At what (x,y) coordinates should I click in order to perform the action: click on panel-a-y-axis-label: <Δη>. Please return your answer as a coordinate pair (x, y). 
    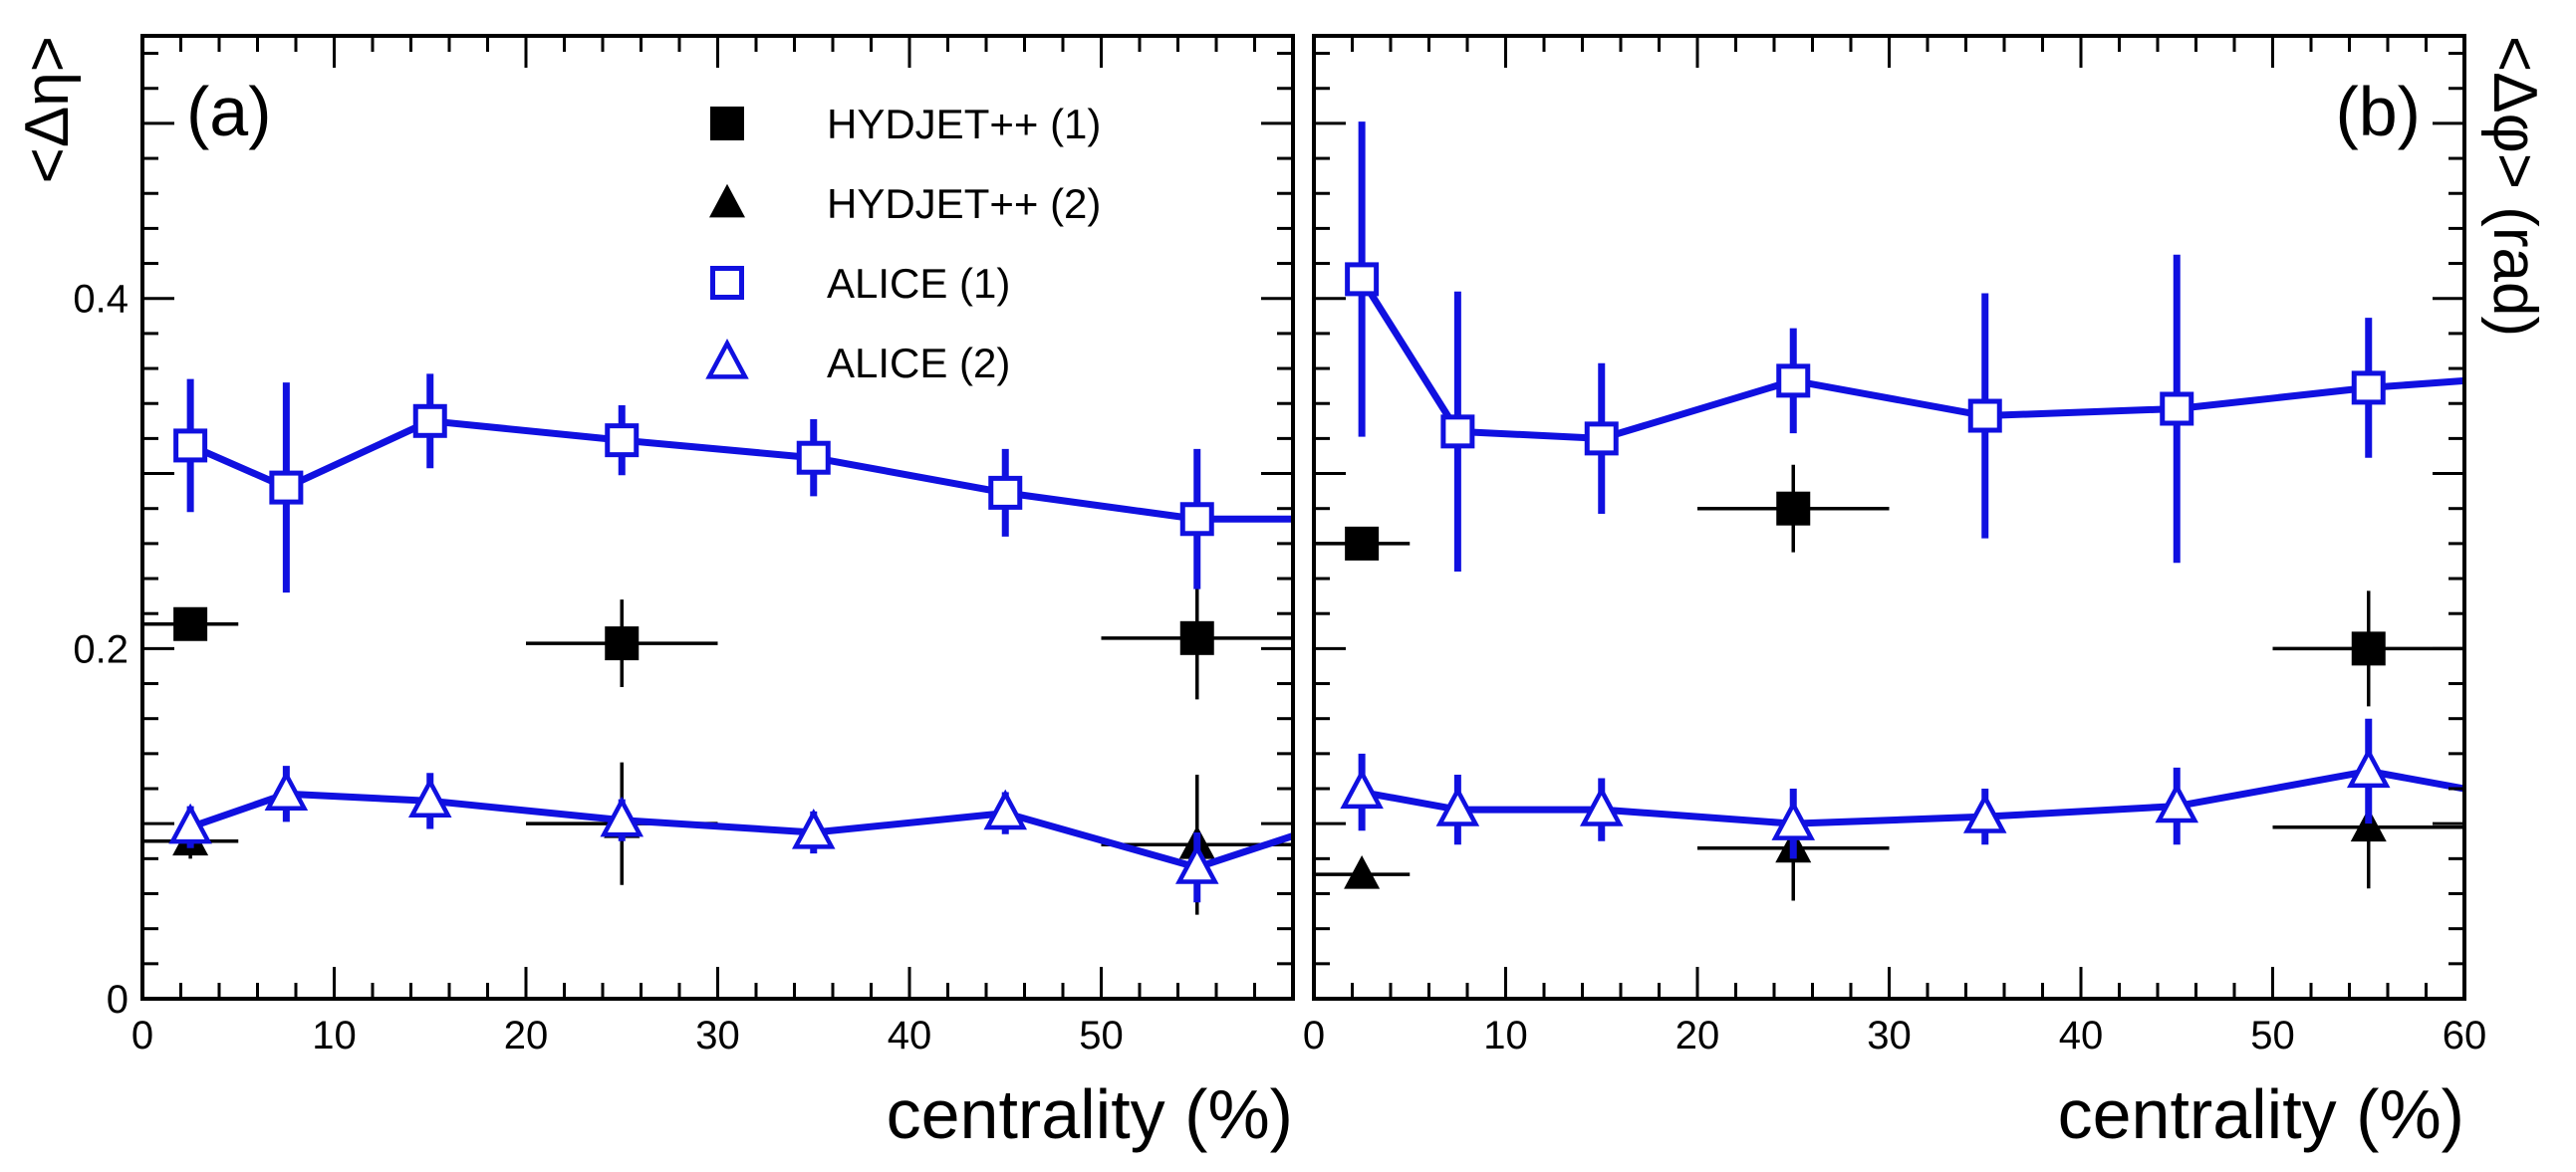
    Looking at the image, I should click on (47, 109).